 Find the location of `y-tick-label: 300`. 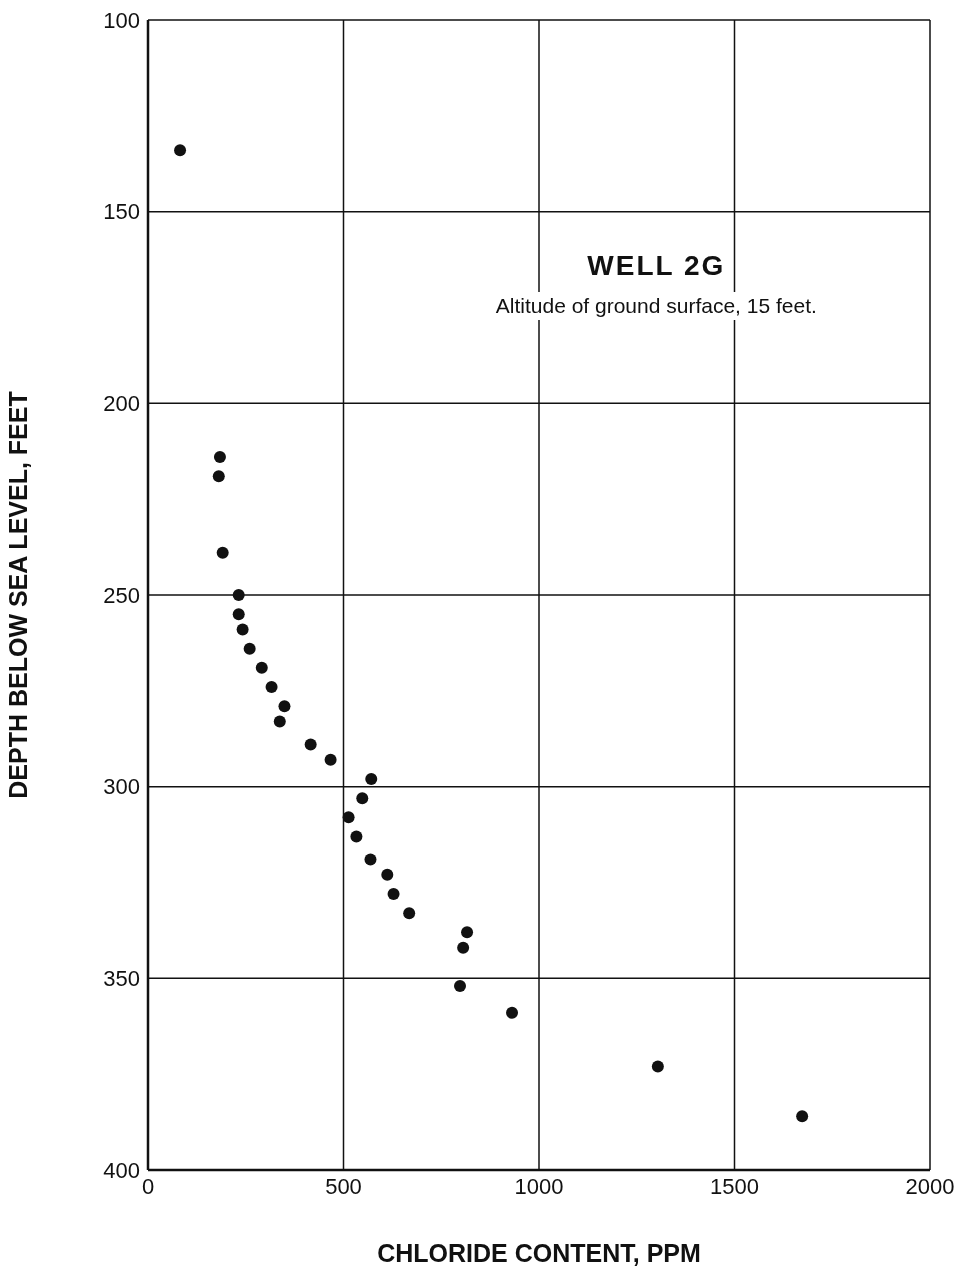

y-tick-label: 300 is located at coordinates (121, 787).